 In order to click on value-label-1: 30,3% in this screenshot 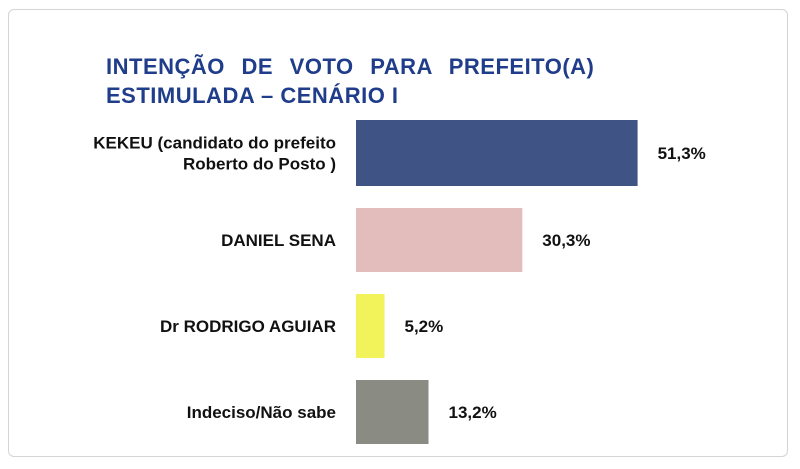, I will do `click(566, 240)`.